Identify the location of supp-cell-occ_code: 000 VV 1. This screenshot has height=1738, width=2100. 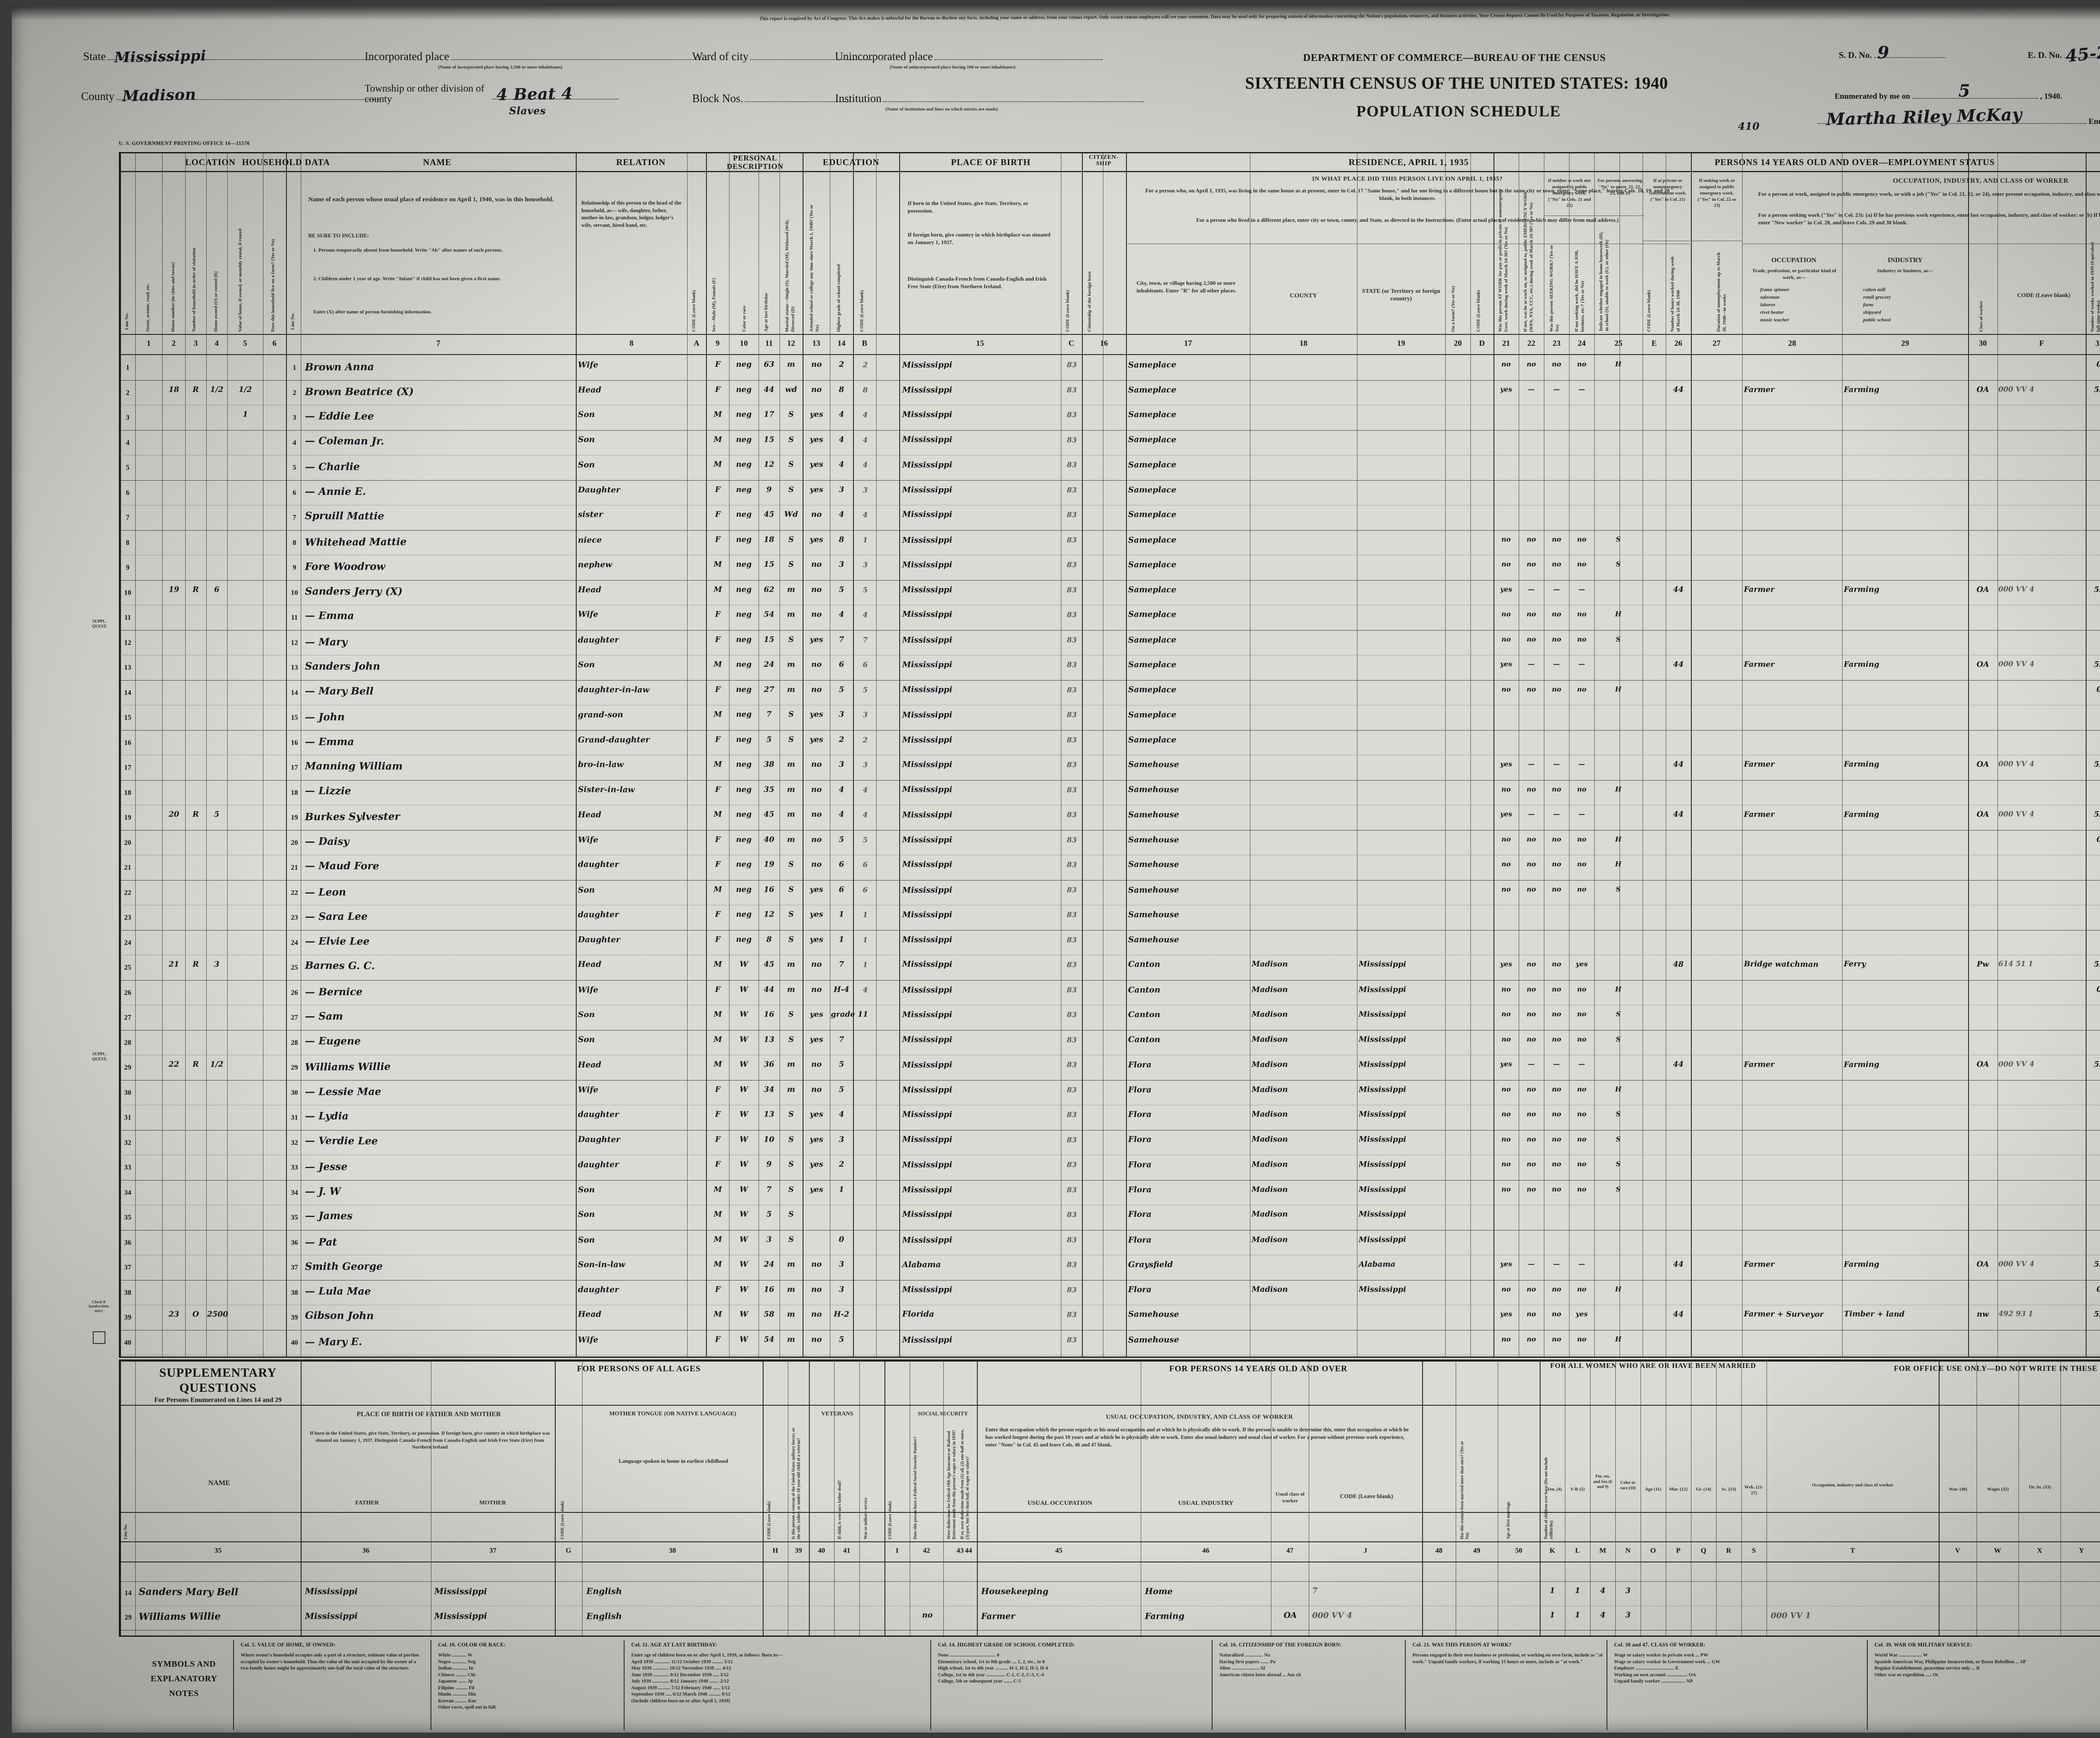
(1790, 1616).